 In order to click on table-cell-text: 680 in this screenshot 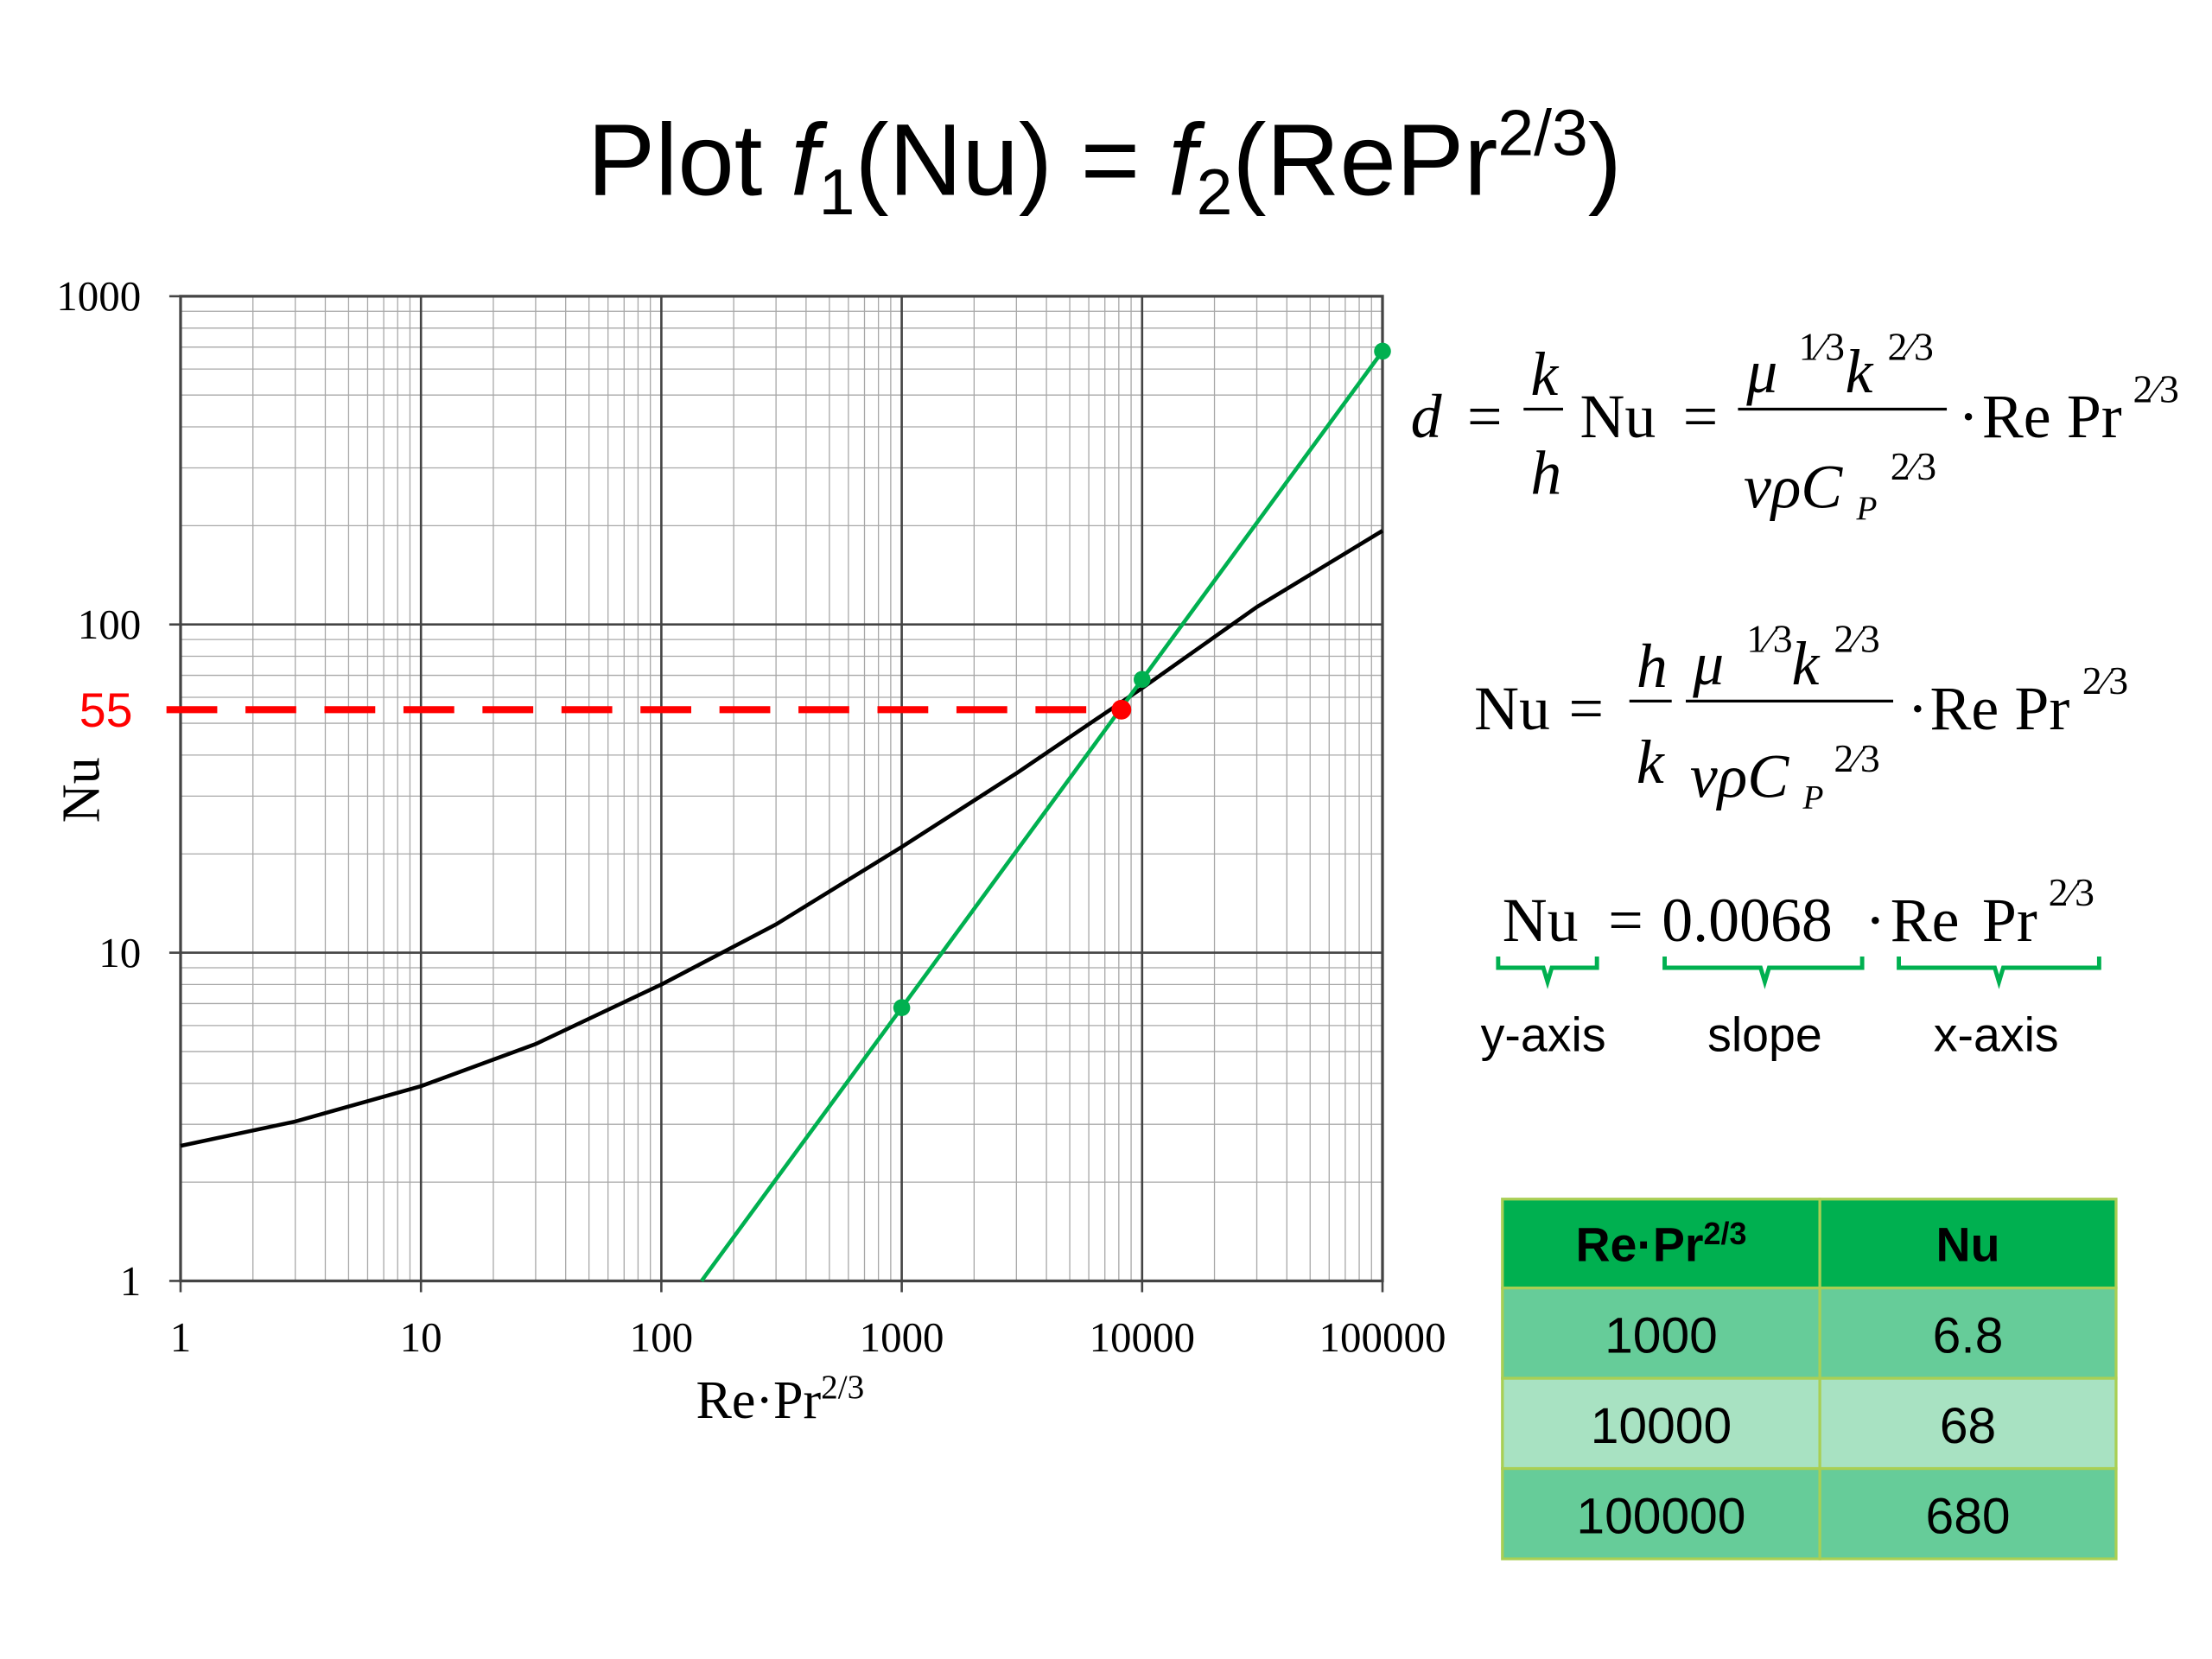, I will do `click(1968, 1517)`.